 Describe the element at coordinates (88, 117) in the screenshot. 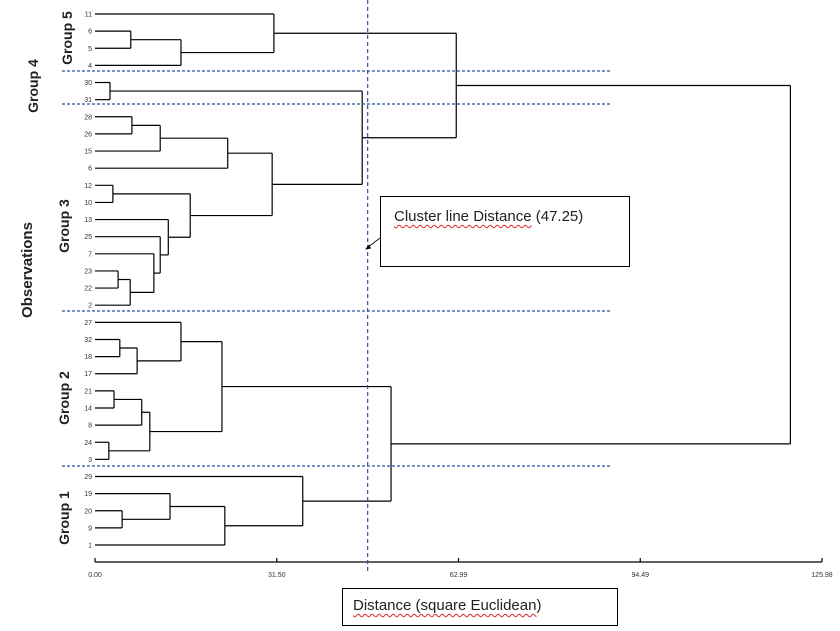

I see `leaf-label: 28` at that location.